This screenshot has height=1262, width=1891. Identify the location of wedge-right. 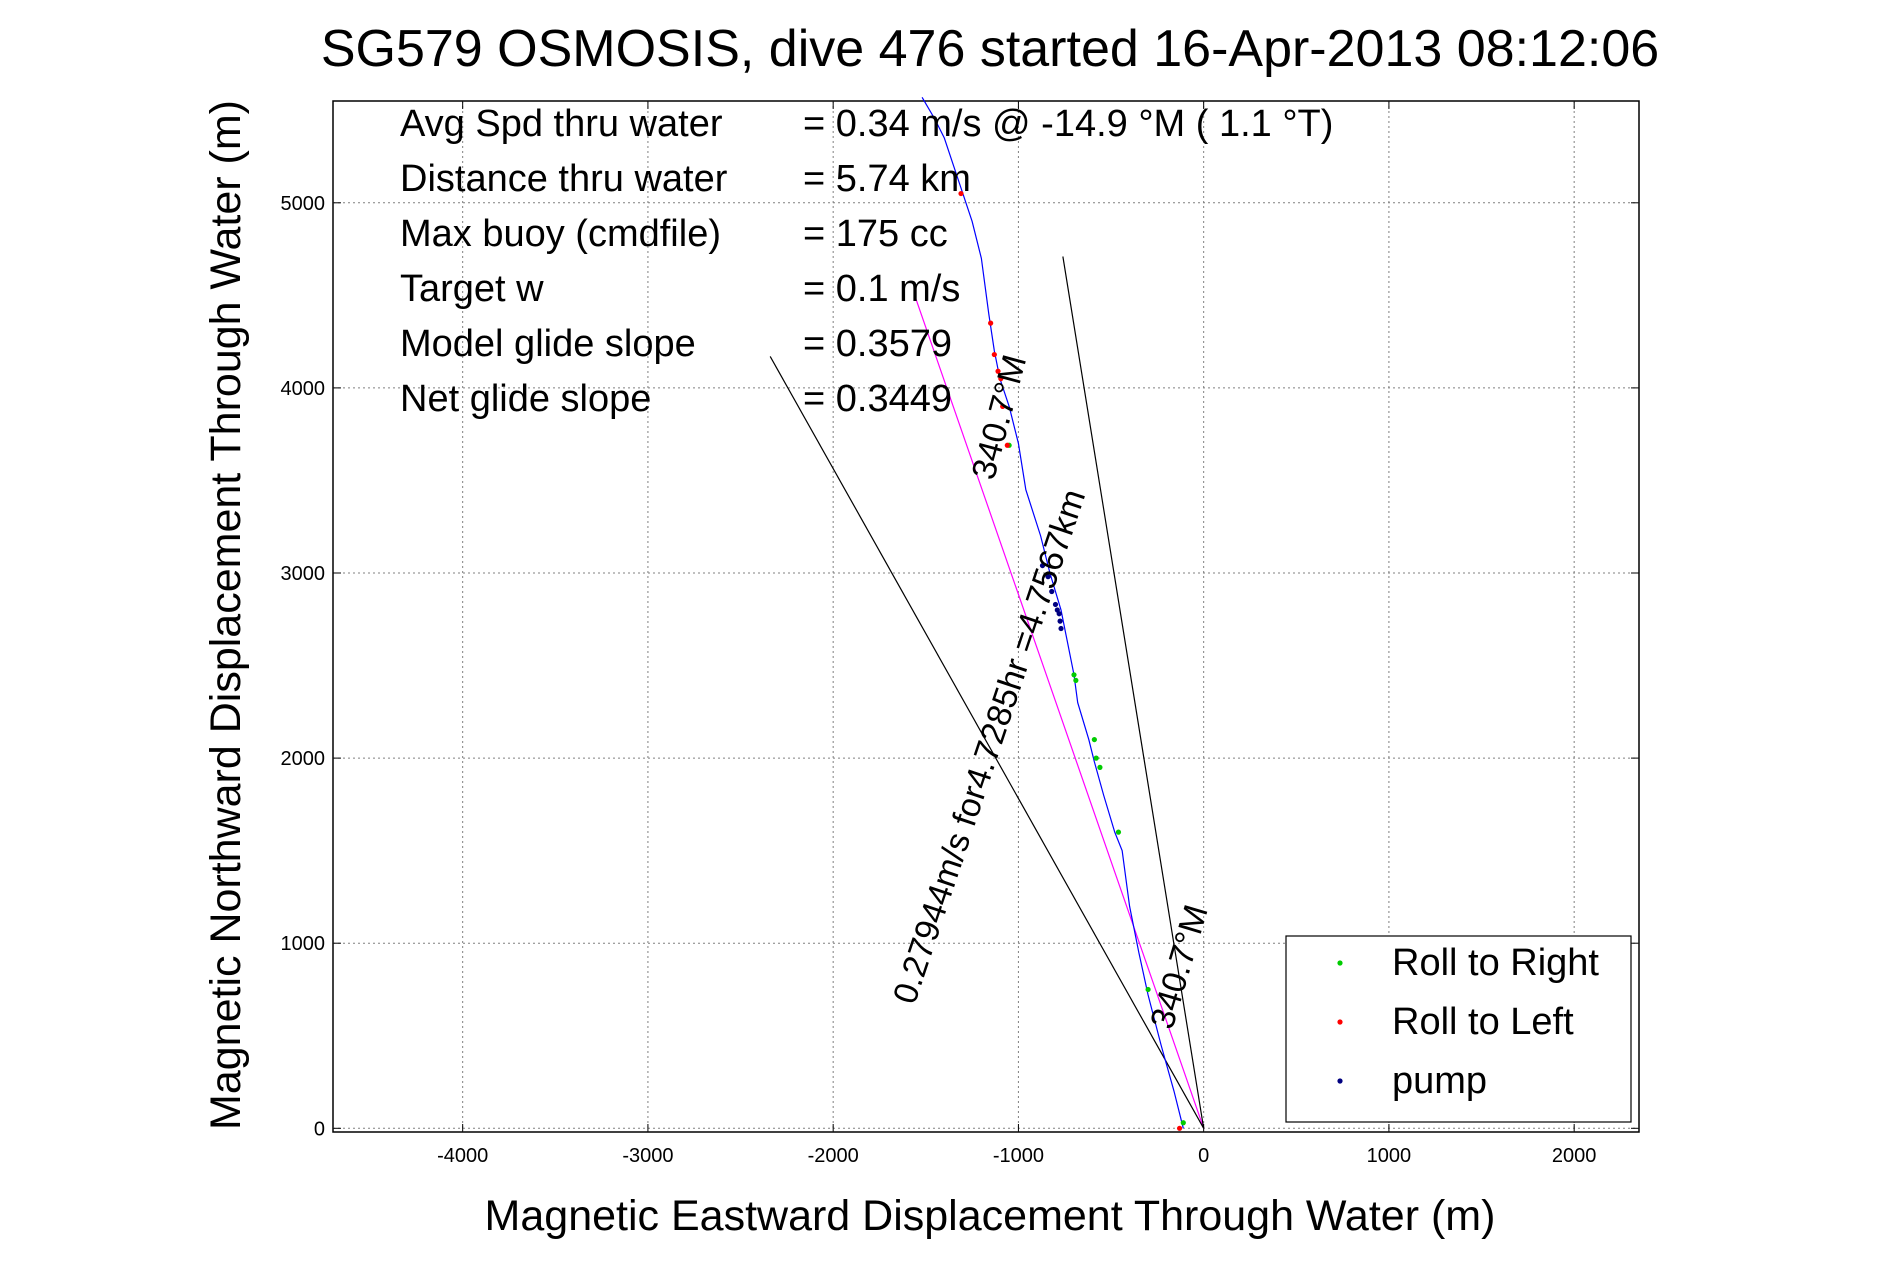
(1133, 692).